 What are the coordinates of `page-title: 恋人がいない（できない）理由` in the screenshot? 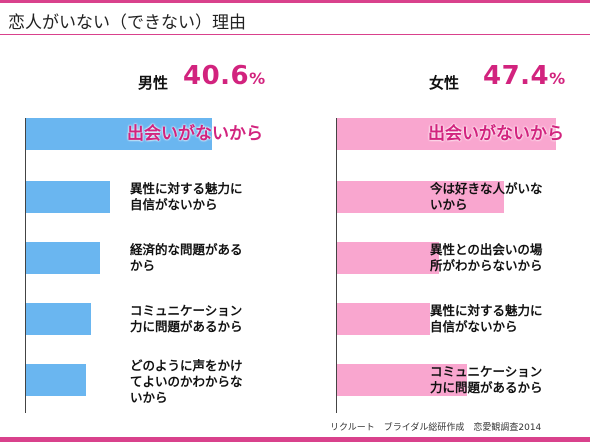 It's located at (127, 23).